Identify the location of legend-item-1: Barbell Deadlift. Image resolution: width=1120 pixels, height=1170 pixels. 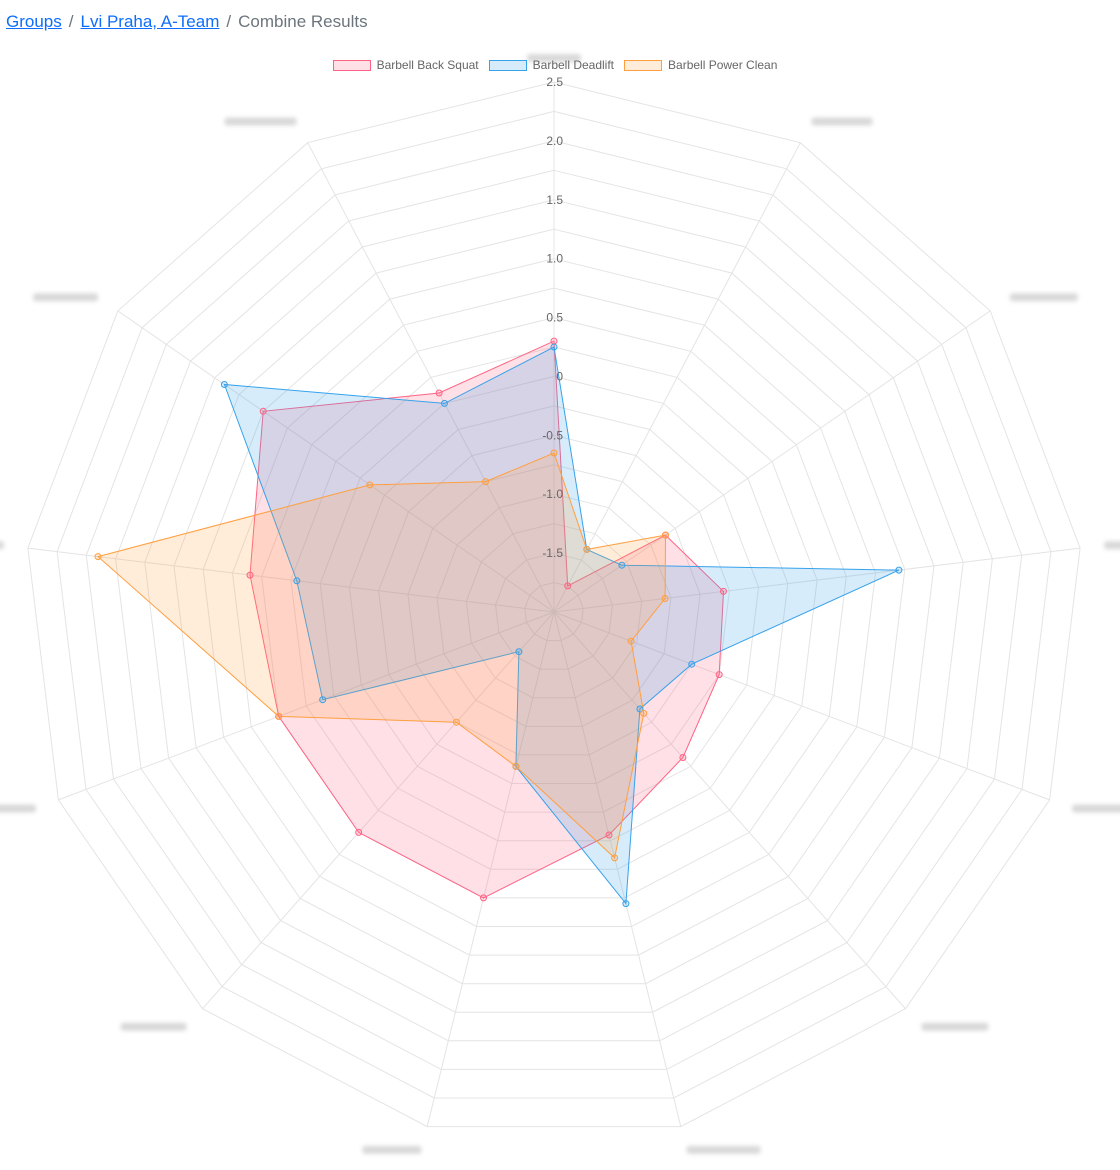
(551, 65).